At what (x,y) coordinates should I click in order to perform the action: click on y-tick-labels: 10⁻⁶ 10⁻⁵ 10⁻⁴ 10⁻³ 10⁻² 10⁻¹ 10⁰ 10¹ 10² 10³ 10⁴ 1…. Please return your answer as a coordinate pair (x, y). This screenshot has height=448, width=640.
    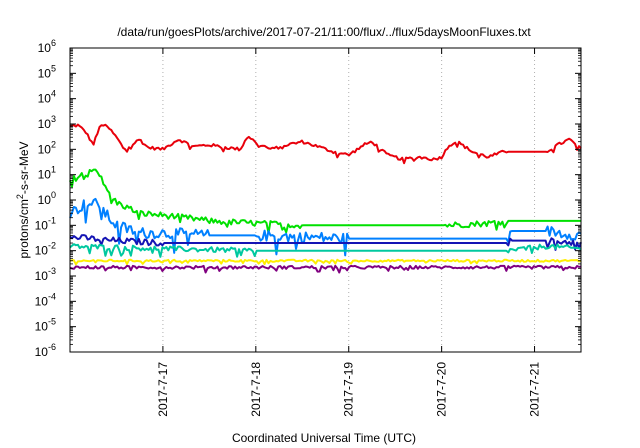
    Looking at the image, I should click on (45, 198).